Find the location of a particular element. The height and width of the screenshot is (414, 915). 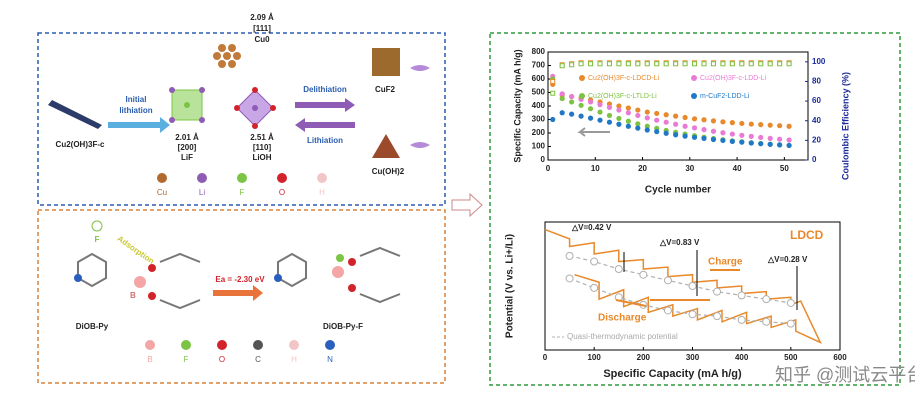

label: Cu(OH)2 is located at coordinates (388, 171).